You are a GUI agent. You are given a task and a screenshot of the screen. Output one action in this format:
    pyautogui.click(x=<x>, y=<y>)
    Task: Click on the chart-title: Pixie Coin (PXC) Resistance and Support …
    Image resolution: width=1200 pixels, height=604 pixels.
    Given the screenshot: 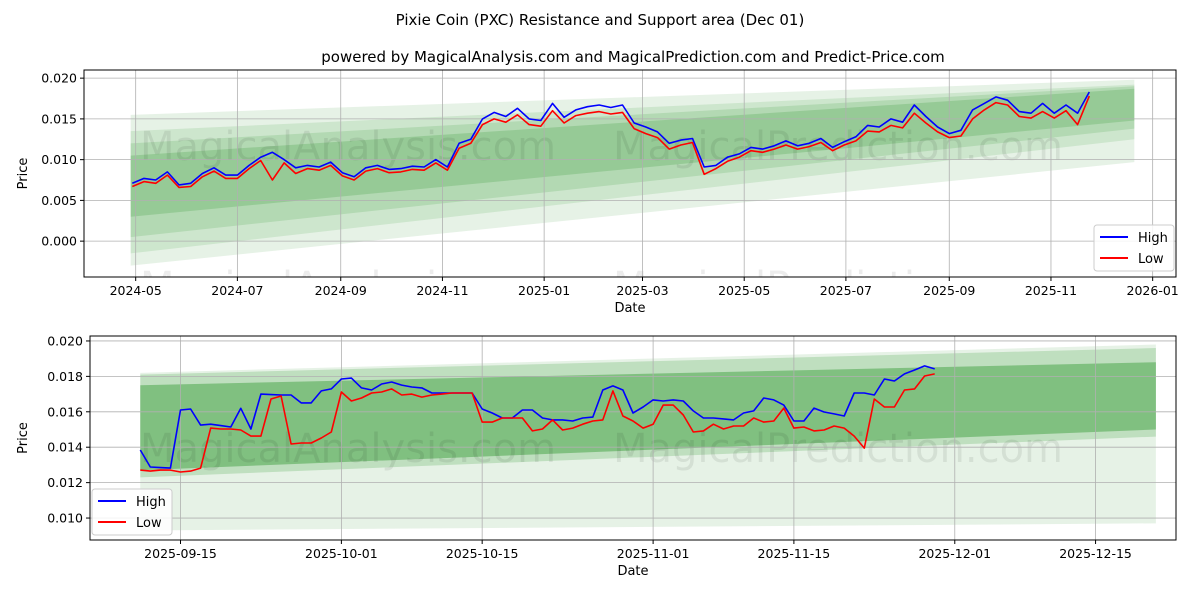 What is the action you would take?
    pyautogui.click(x=600, y=20)
    